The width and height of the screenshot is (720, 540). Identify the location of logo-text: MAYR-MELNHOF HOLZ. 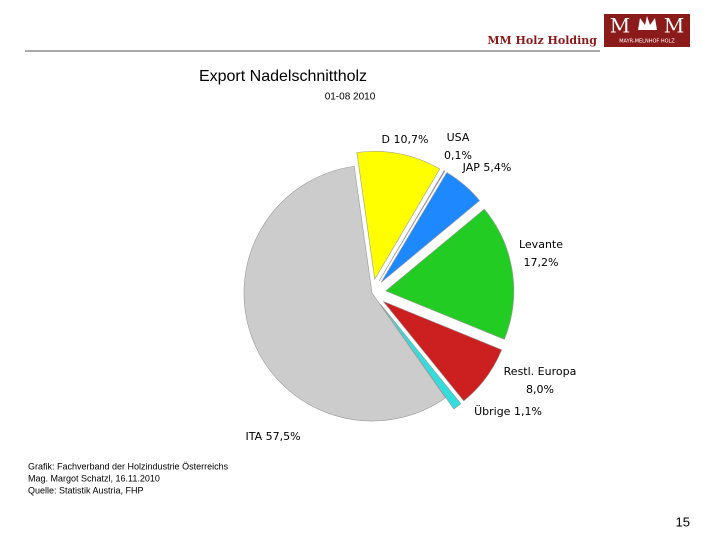
(647, 42).